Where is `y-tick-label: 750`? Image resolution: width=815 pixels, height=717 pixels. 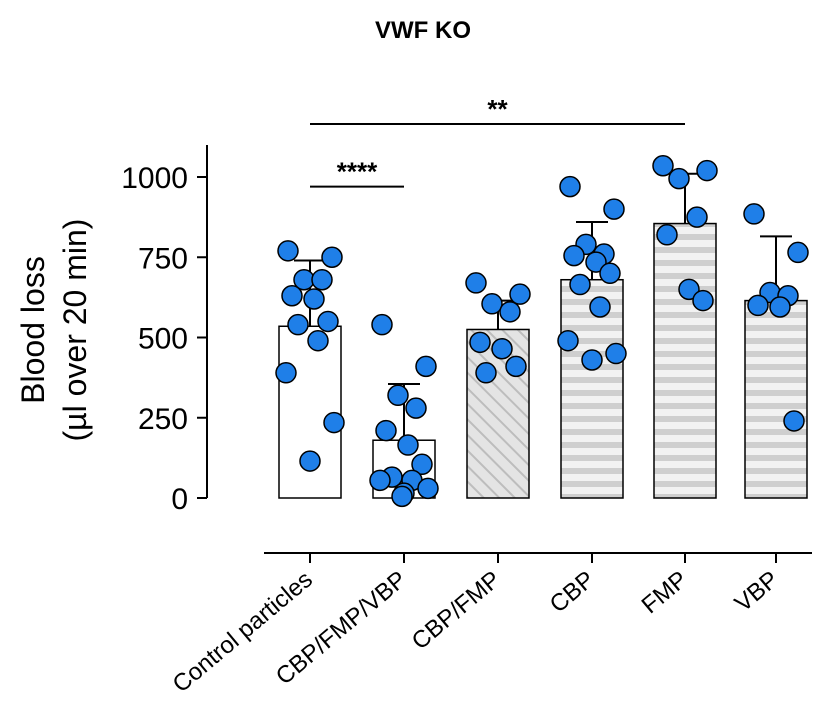
y-tick-label: 750 is located at coordinates (163, 258).